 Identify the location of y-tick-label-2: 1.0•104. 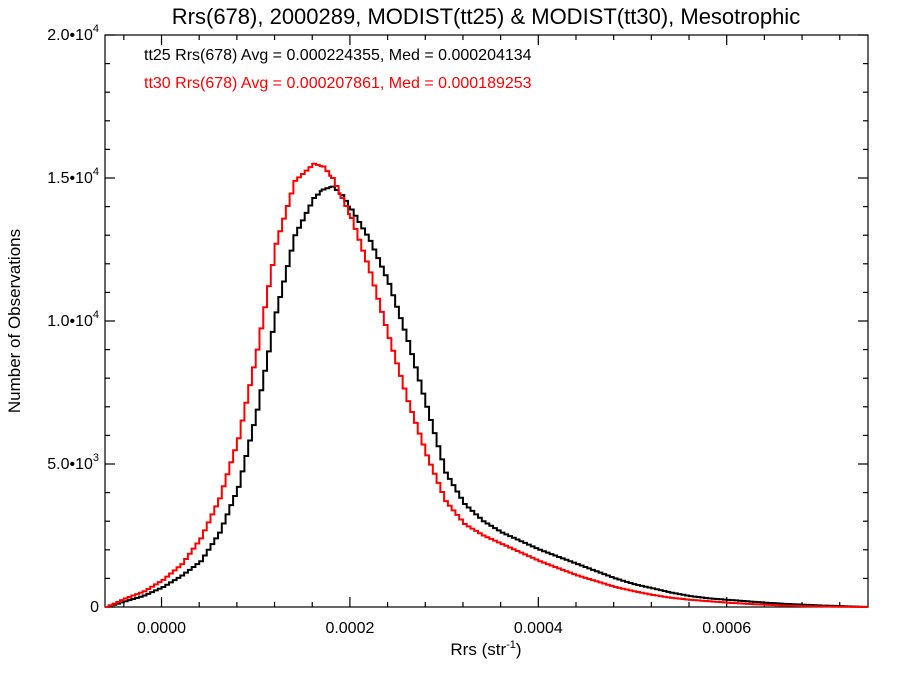
(73, 319).